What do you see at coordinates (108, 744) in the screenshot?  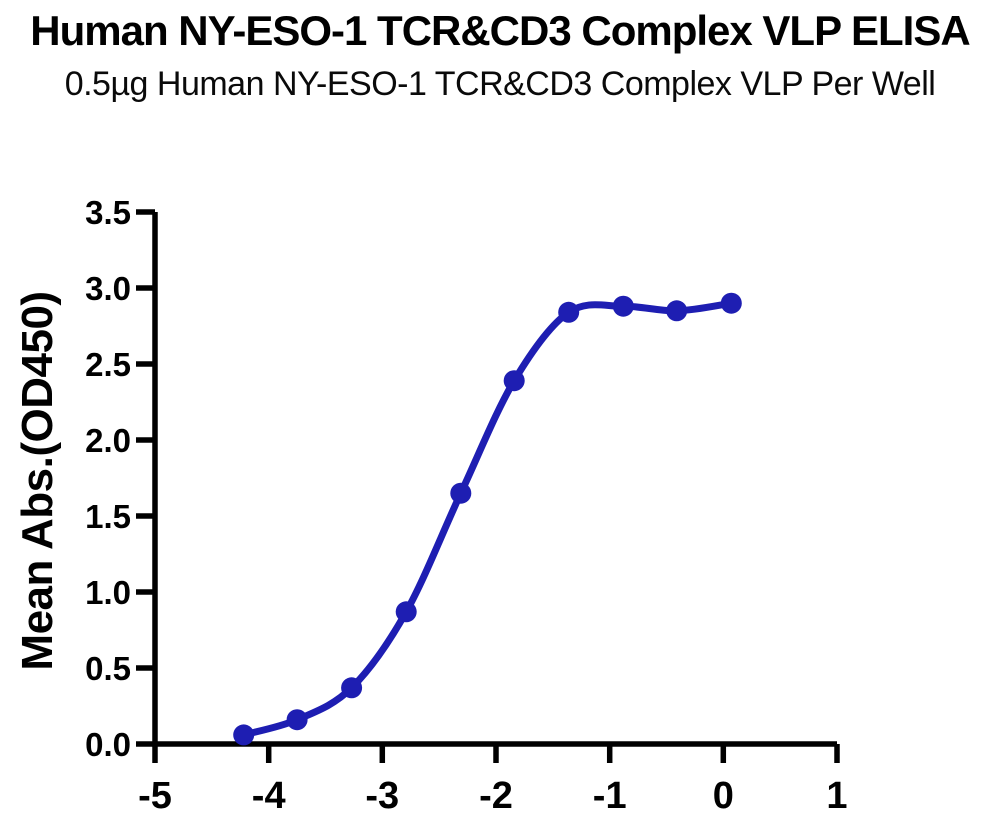 I see `y-tick-label: 0.0` at bounding box center [108, 744].